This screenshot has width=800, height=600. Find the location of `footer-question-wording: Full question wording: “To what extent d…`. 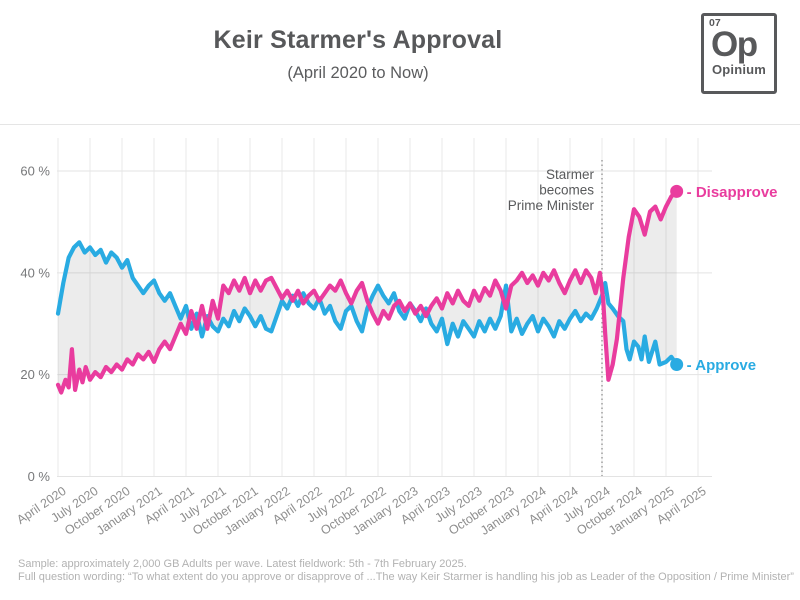

footer-question-wording: Full question wording: “To what extent d… is located at coordinates (406, 576).